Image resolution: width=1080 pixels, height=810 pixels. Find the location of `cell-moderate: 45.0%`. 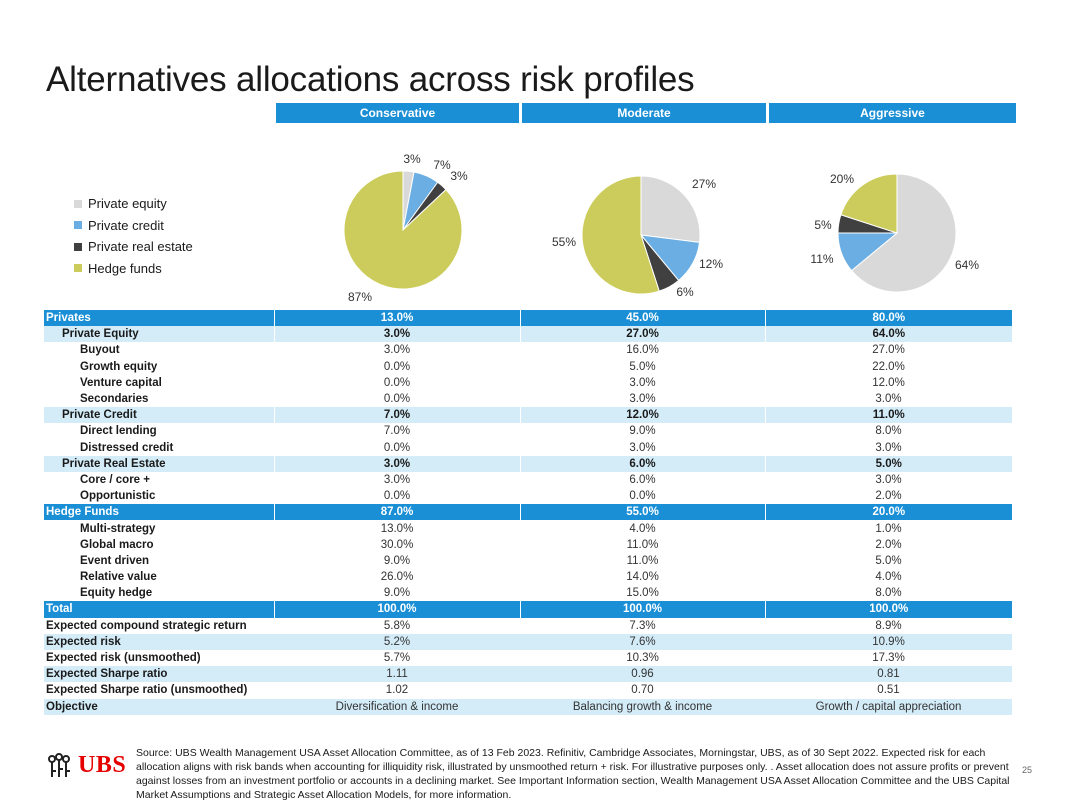

cell-moderate: 45.0% is located at coordinates (642, 318).